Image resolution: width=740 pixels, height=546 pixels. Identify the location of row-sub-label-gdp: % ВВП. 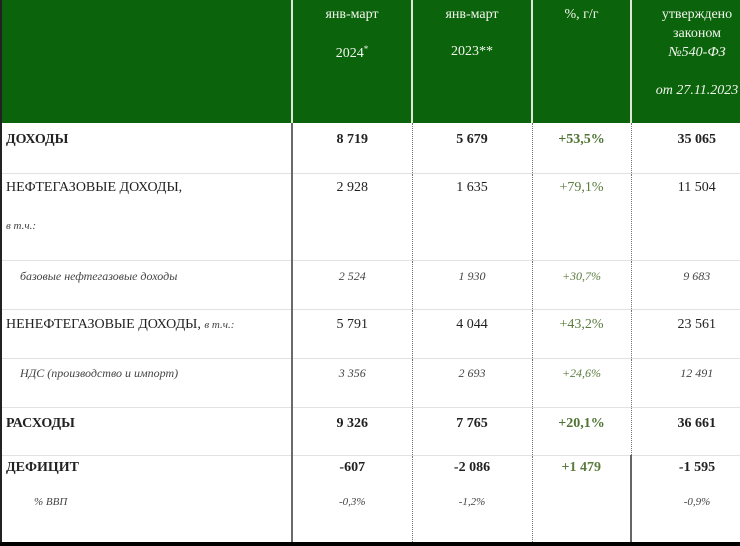
(51, 501).